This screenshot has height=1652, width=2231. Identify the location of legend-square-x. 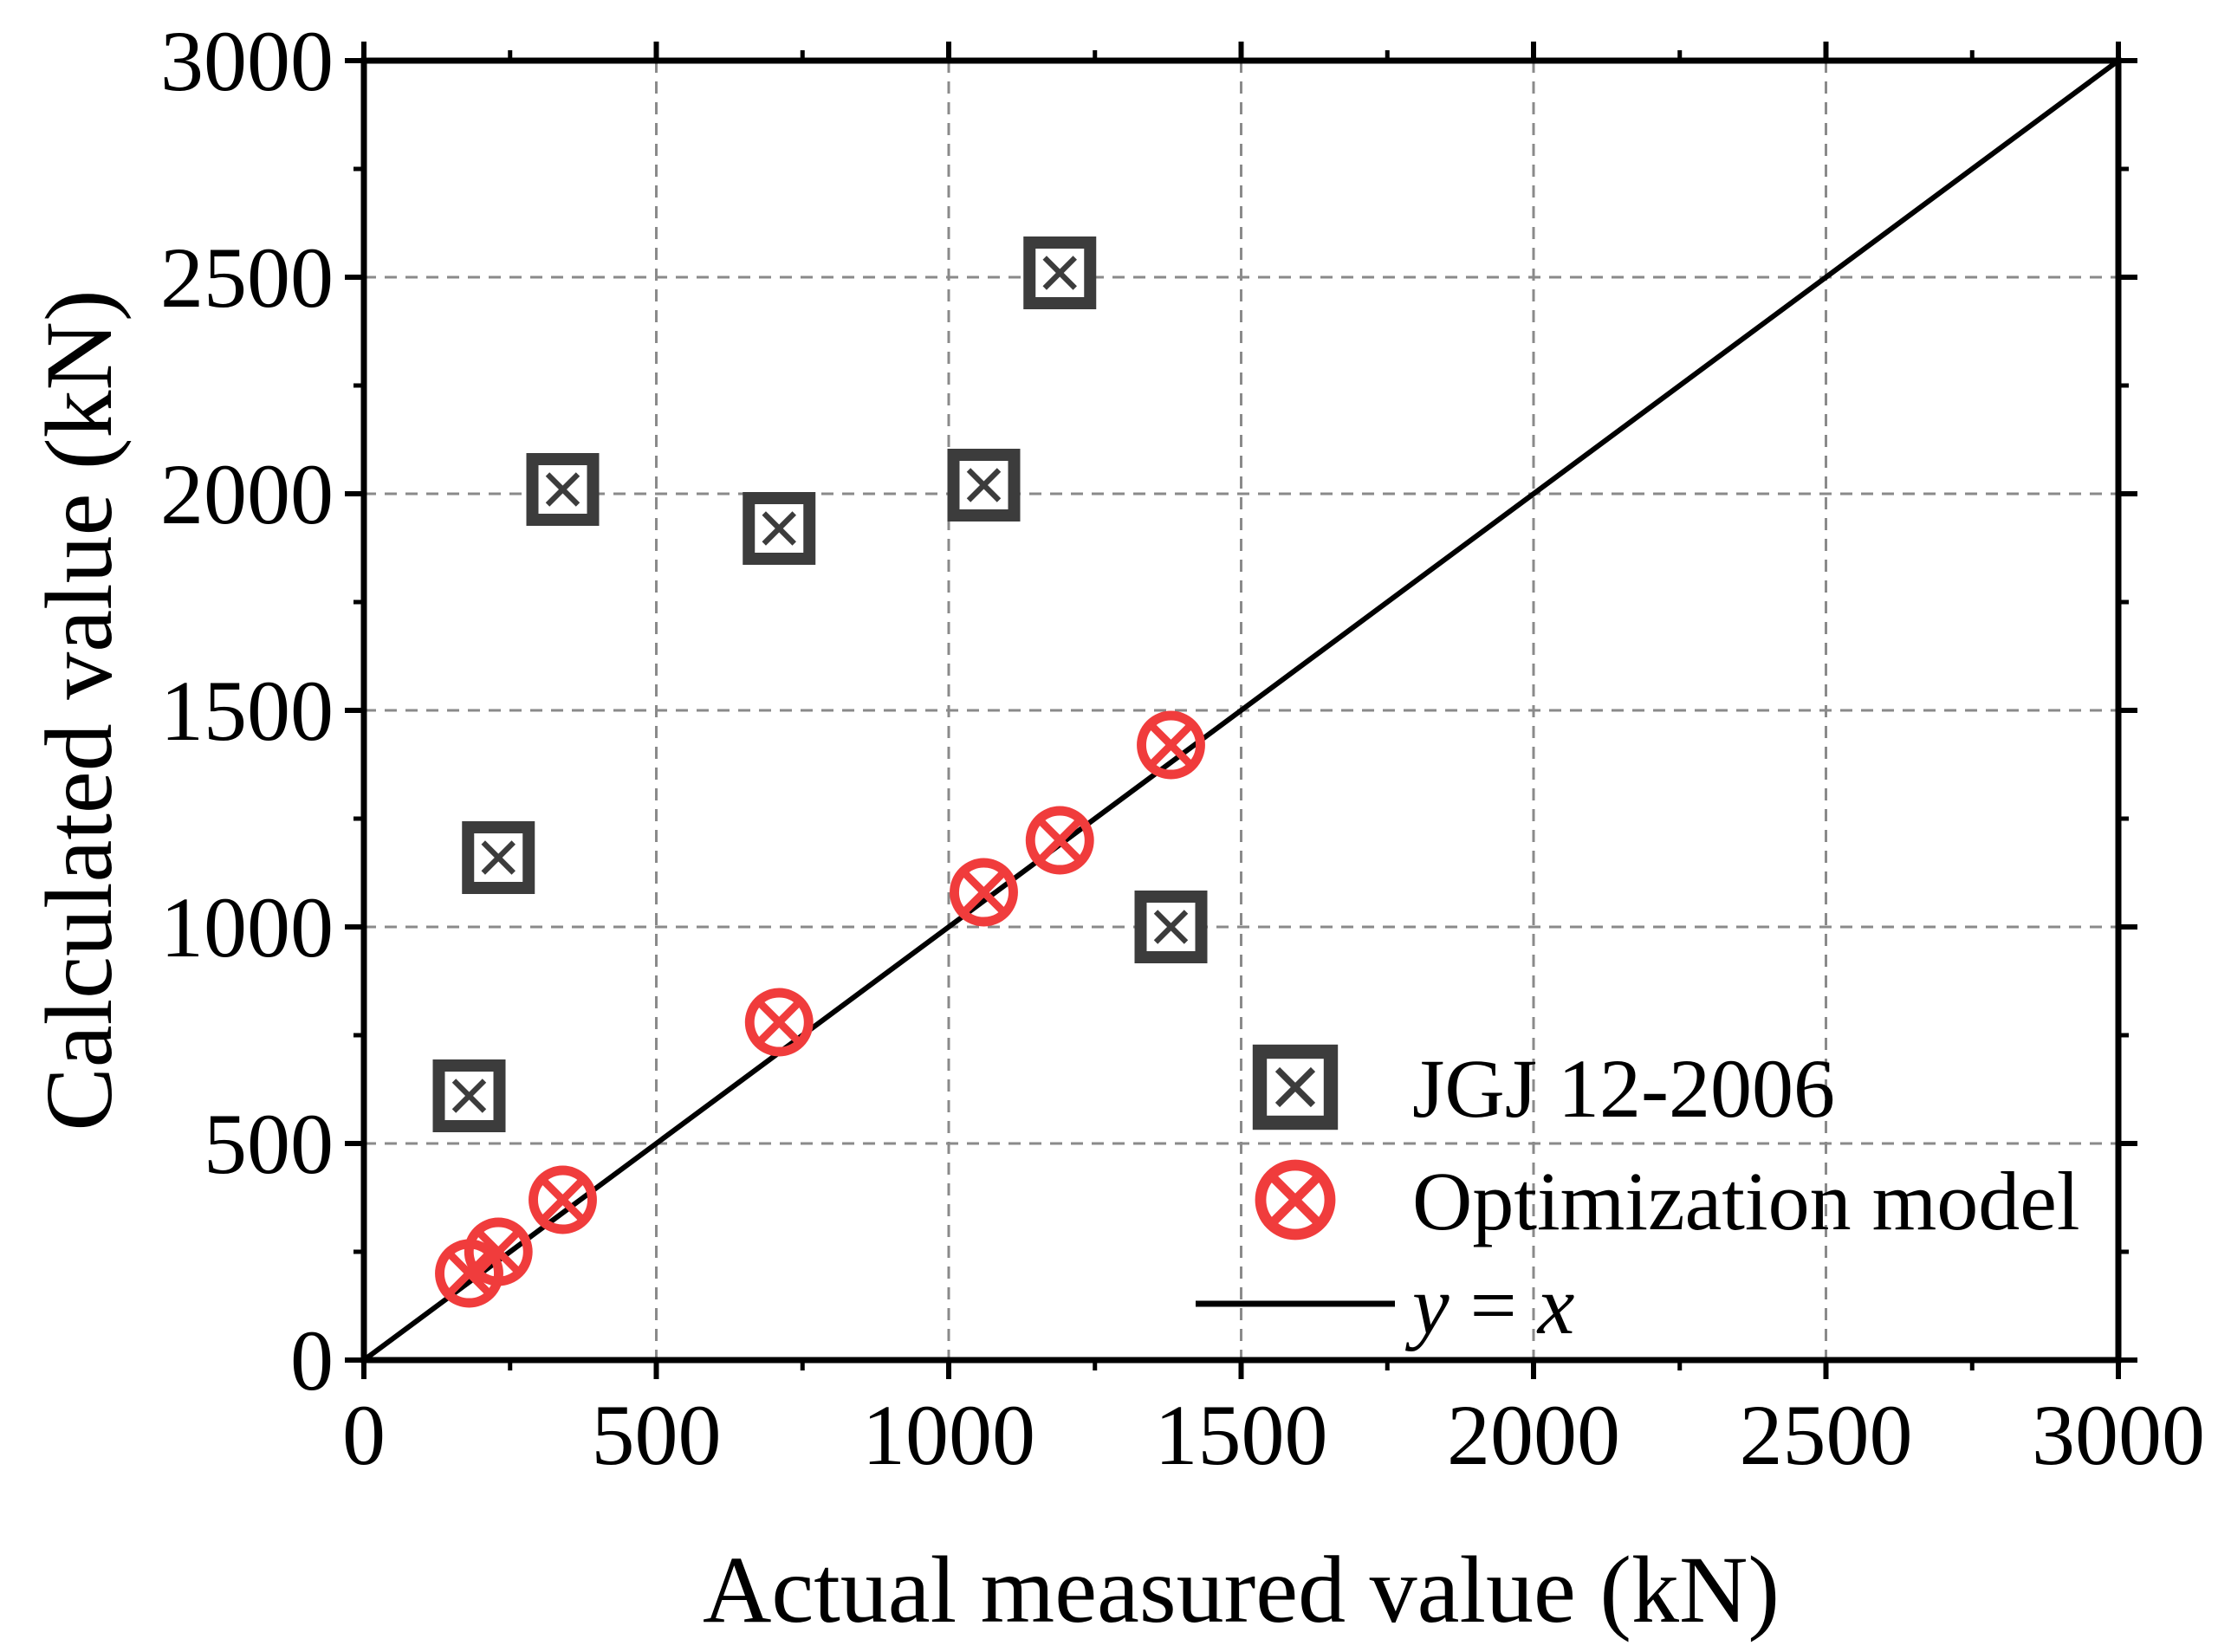
(1295, 1087).